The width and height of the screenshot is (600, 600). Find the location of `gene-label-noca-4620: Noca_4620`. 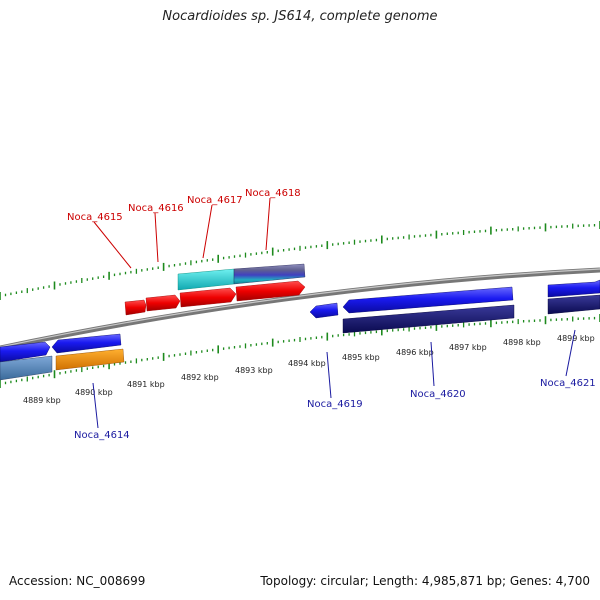

gene-label-noca-4620: Noca_4620 is located at coordinates (438, 394).